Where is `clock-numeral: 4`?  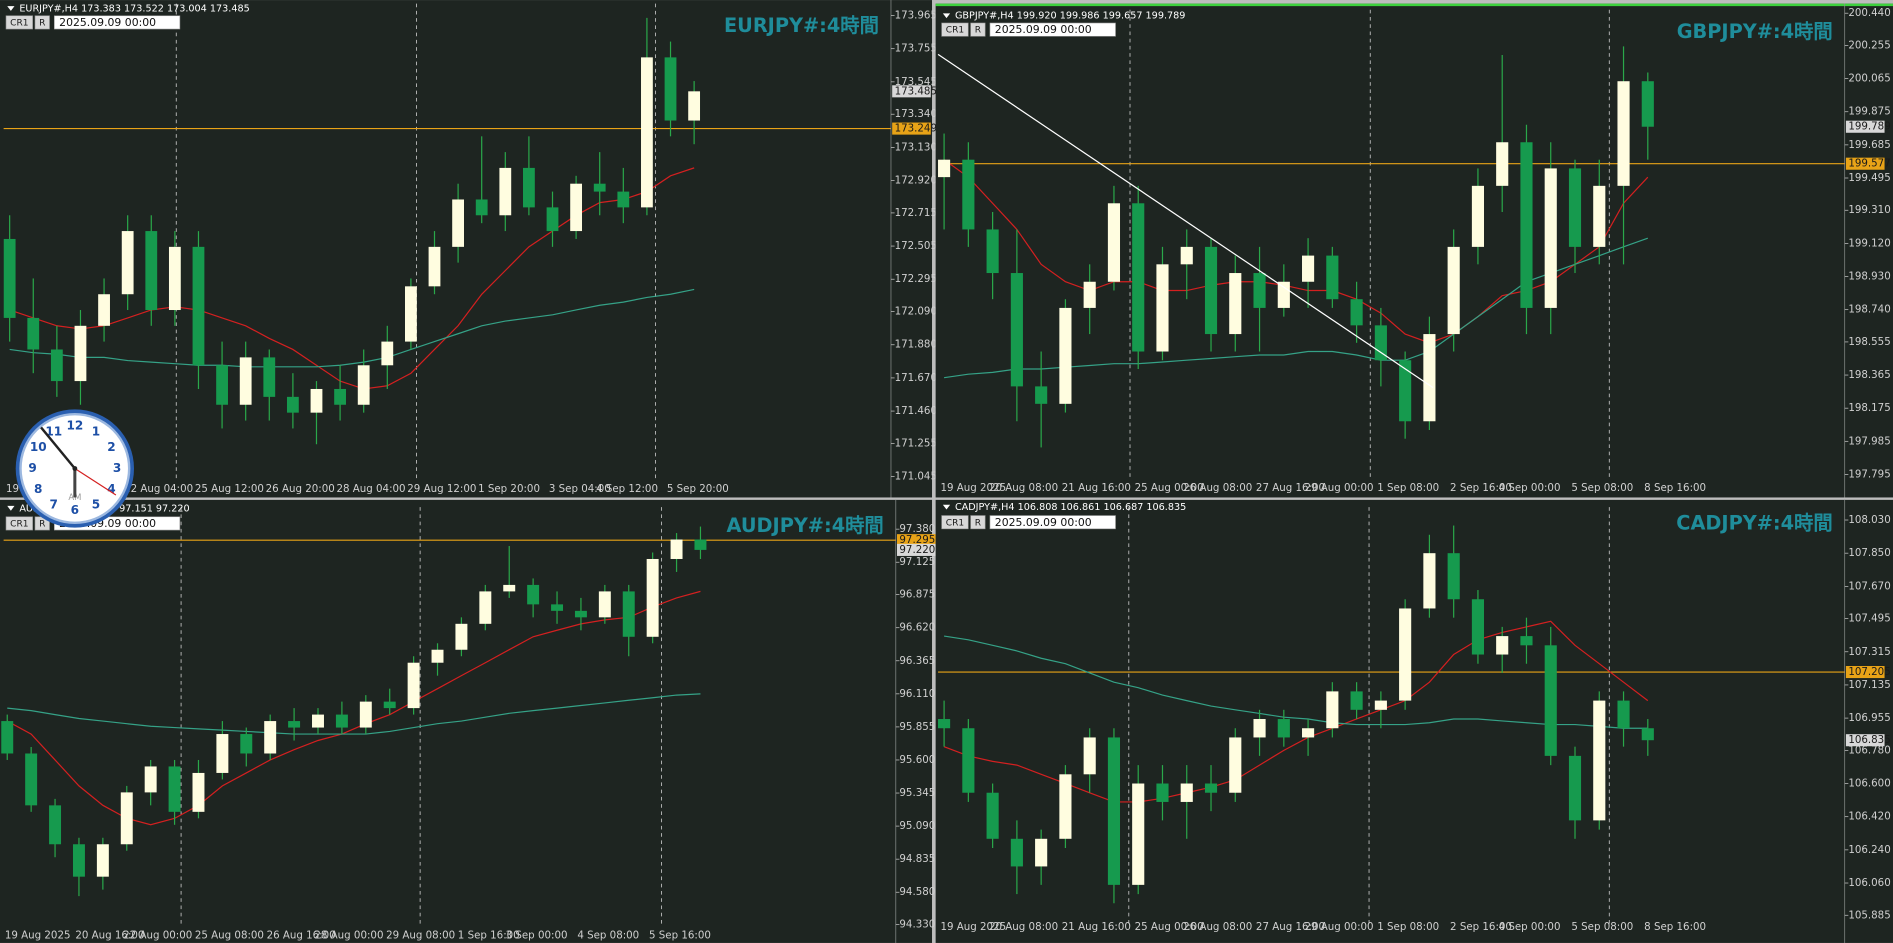
clock-numeral: 4 is located at coordinates (111, 489).